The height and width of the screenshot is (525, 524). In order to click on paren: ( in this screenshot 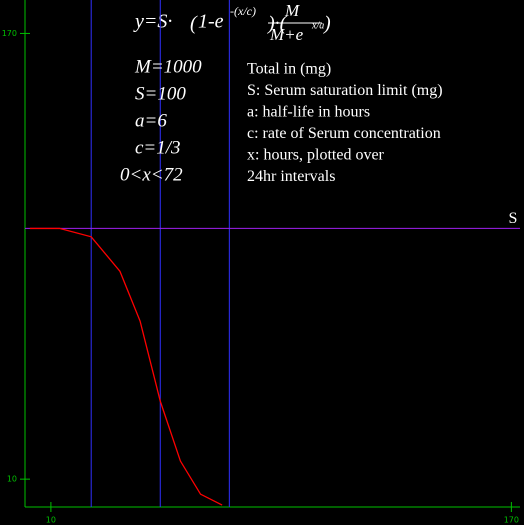, I will do `click(194, 24)`.